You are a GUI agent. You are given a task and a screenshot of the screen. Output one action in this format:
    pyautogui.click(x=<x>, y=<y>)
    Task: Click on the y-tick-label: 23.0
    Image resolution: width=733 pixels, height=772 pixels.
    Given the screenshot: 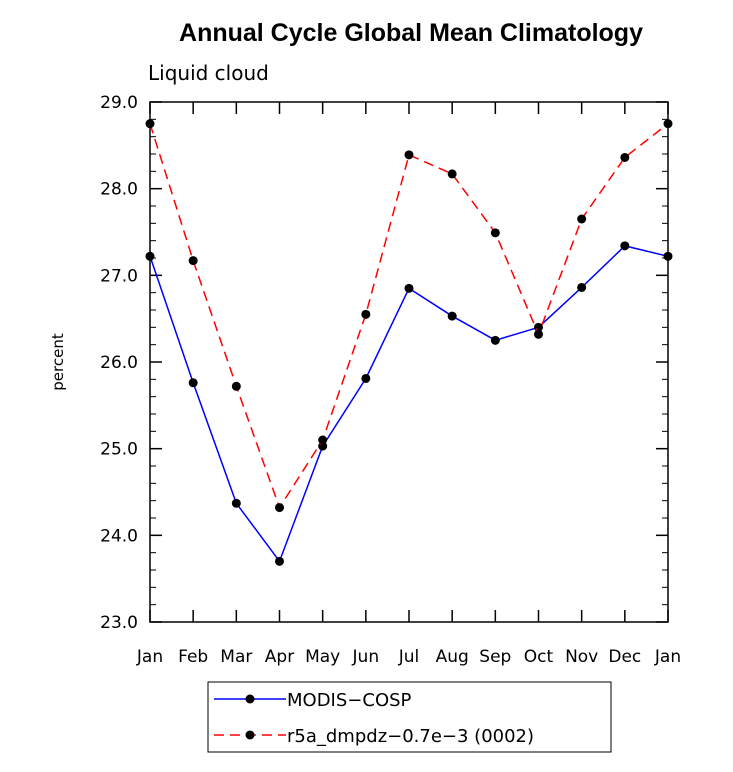 What is the action you would take?
    pyautogui.click(x=119, y=623)
    